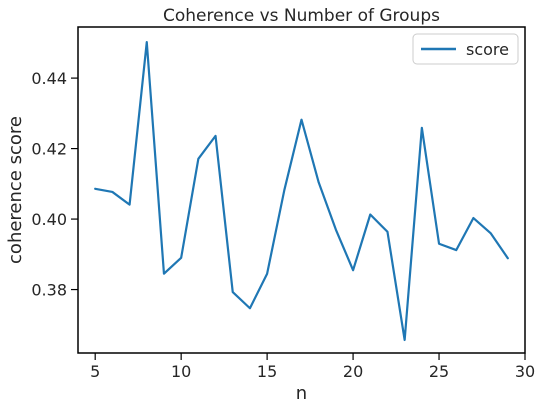 The width and height of the screenshot is (539, 410). I want to click on x-tick-label: 10, so click(181, 371).